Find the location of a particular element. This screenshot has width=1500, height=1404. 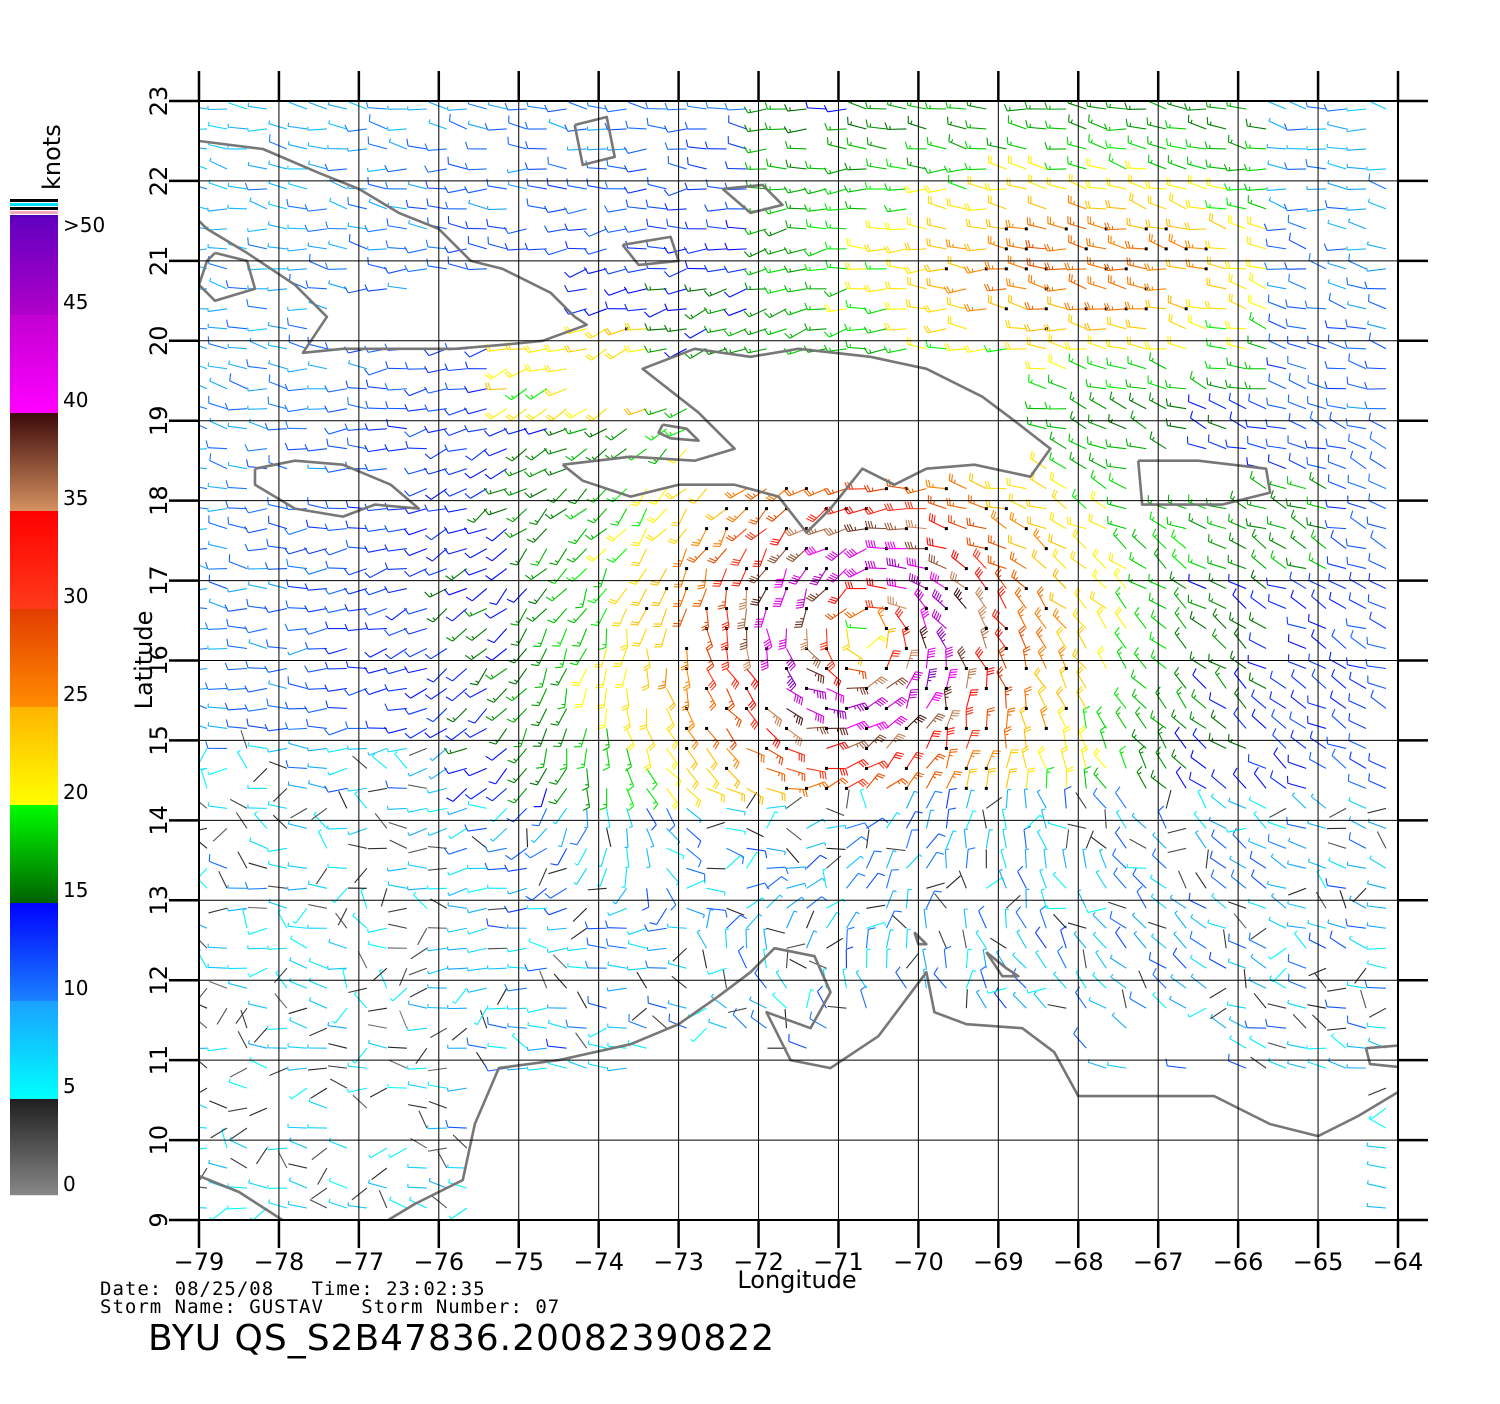

rain-flag is located at coordinates (926, 688).